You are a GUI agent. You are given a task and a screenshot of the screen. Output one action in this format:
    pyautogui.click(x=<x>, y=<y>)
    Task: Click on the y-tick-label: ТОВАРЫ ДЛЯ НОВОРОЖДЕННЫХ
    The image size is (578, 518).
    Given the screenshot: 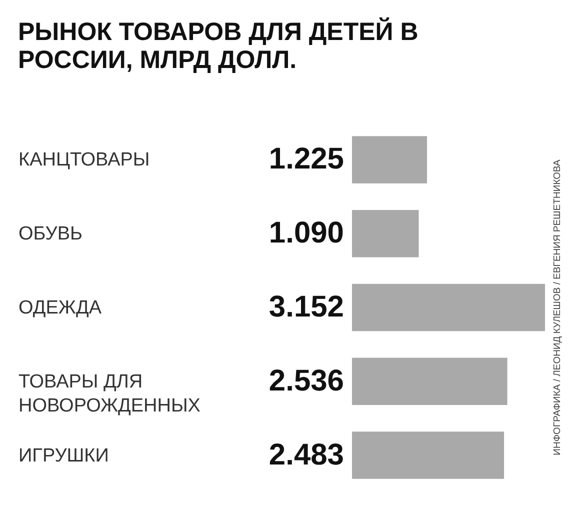 What is the action you would take?
    pyautogui.click(x=109, y=393)
    